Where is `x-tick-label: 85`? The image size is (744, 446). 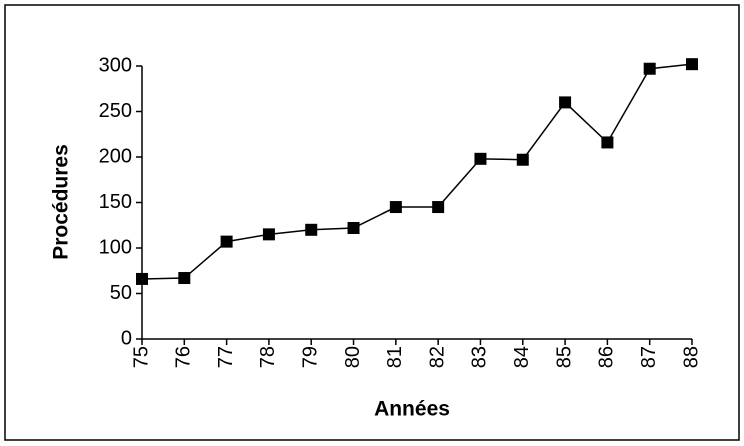
x-tick-label: 85 is located at coordinates (564, 357).